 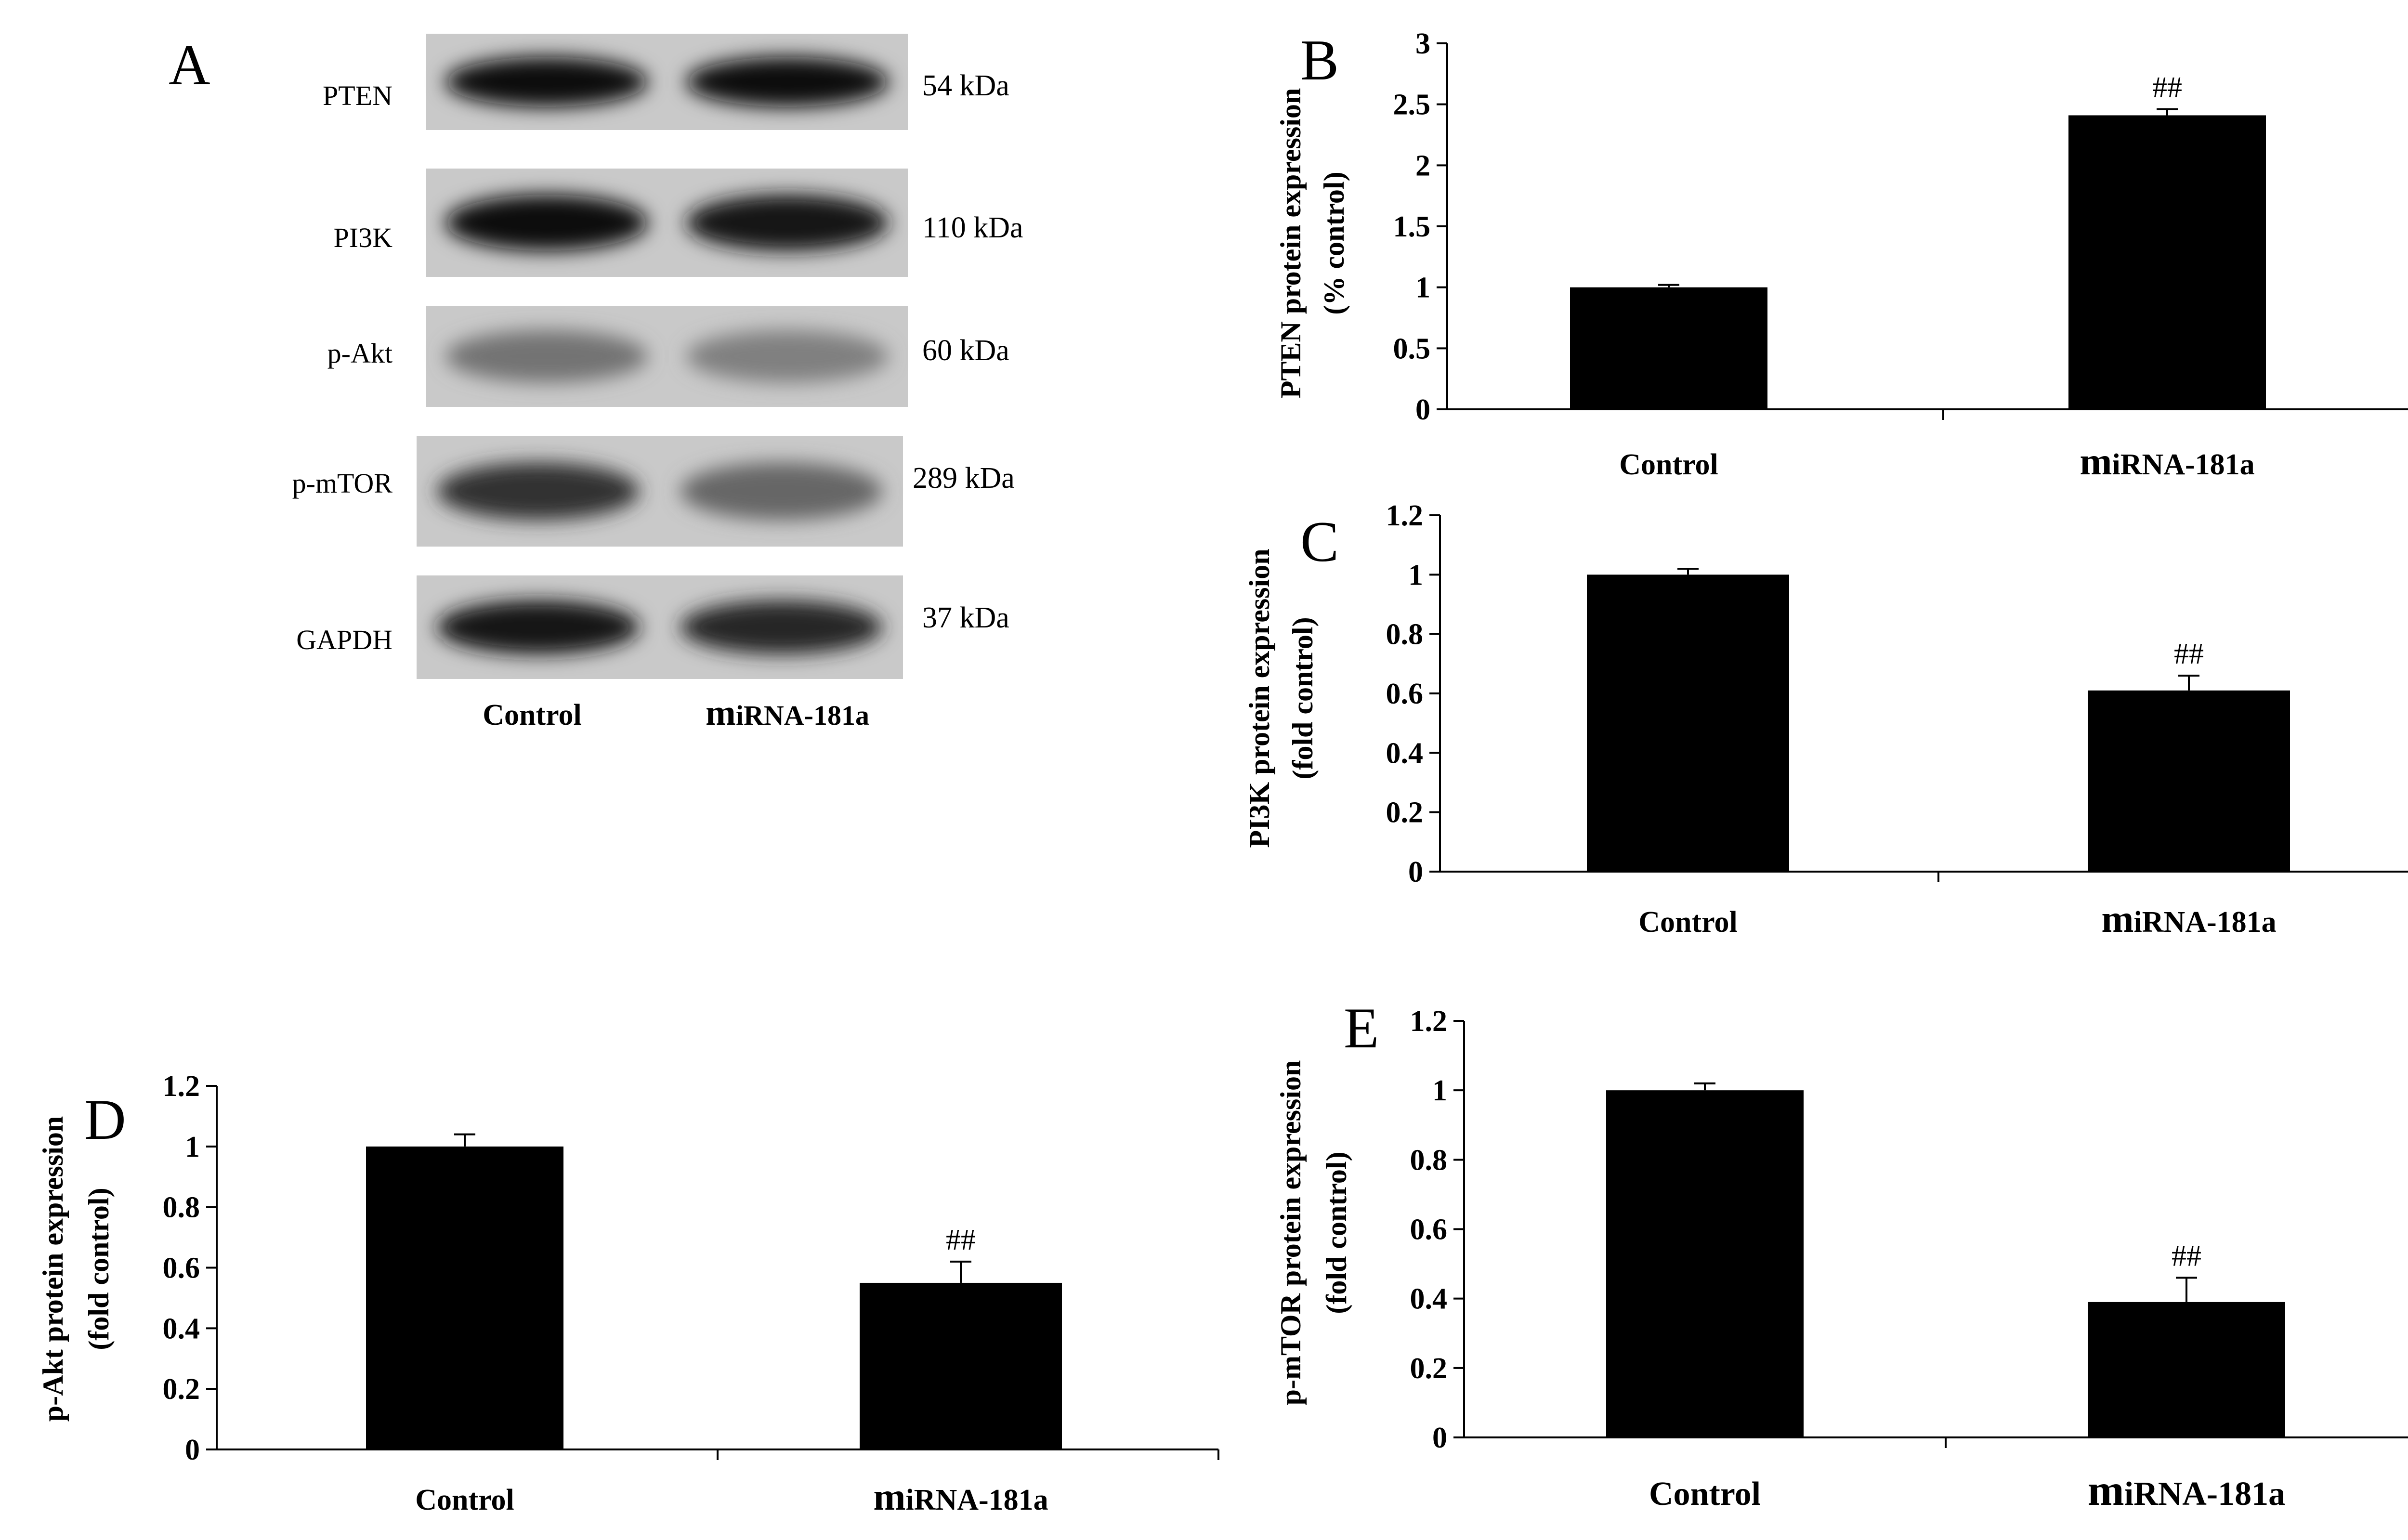 I want to click on lane-label-mirna: miRNA-181a, so click(x=787, y=713).